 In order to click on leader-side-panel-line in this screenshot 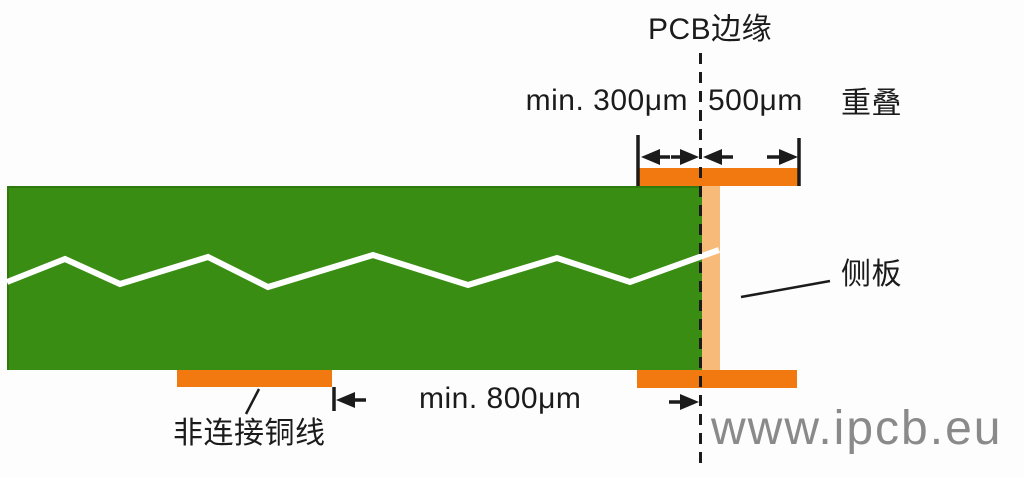, I will do `click(785, 289)`.